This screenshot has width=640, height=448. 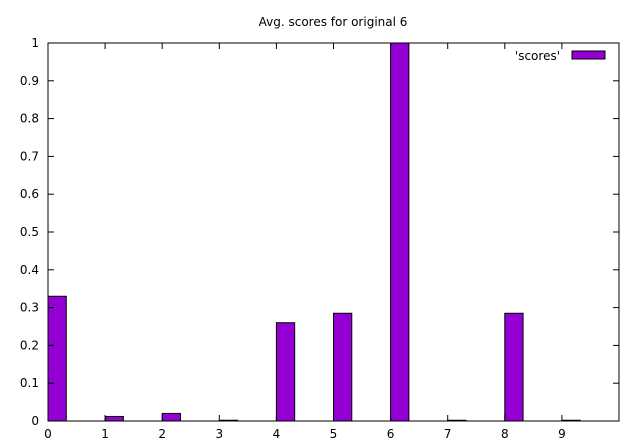 I want to click on x-tick-label: 3, so click(x=219, y=434).